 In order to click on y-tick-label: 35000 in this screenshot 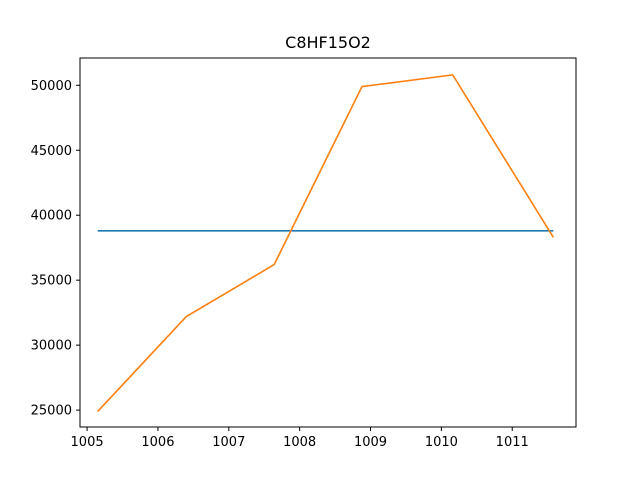, I will do `click(51, 281)`.